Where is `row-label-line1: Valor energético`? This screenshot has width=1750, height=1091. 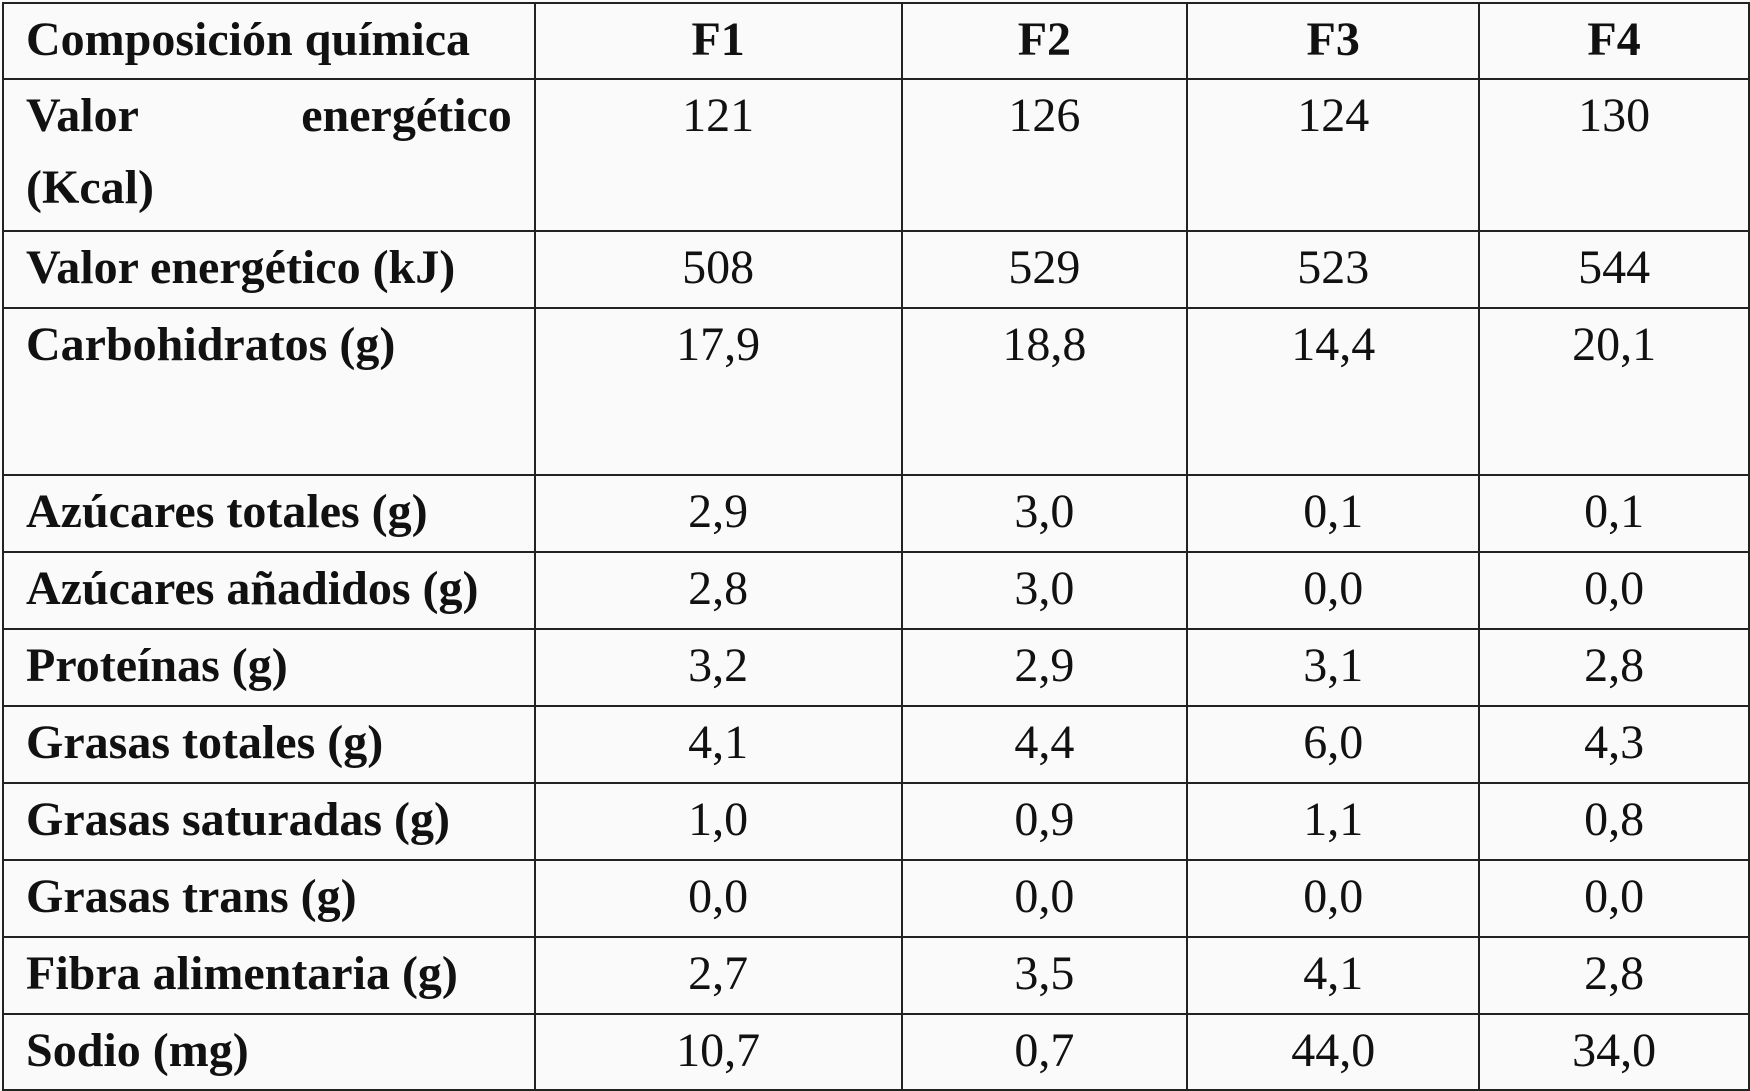
row-label-line1: Valor energético is located at coordinates (269, 115).